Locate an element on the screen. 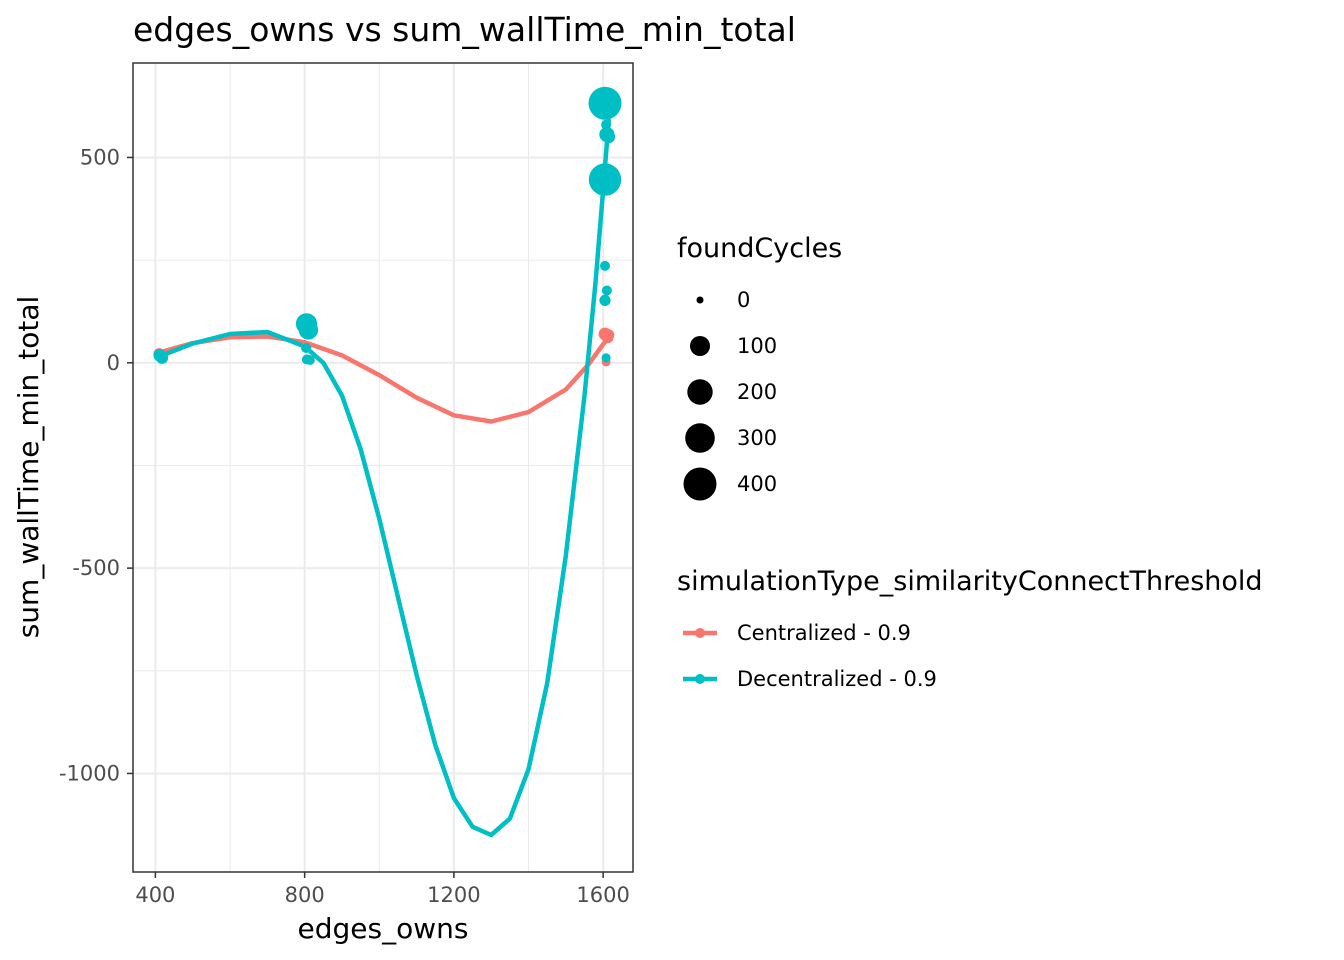 The image size is (1344, 960). size-legend-label: 400 is located at coordinates (757, 484).